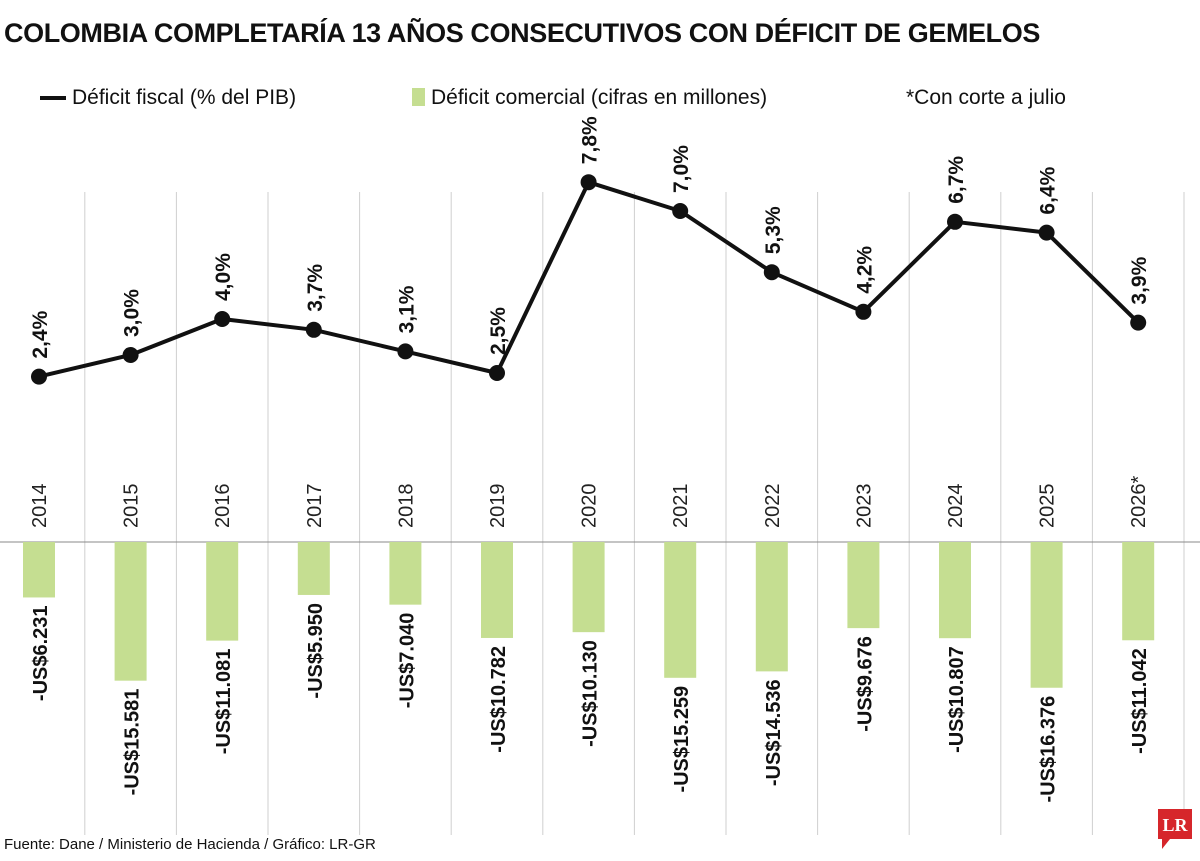  I want to click on line-value-label: 4,0%, so click(223, 277).